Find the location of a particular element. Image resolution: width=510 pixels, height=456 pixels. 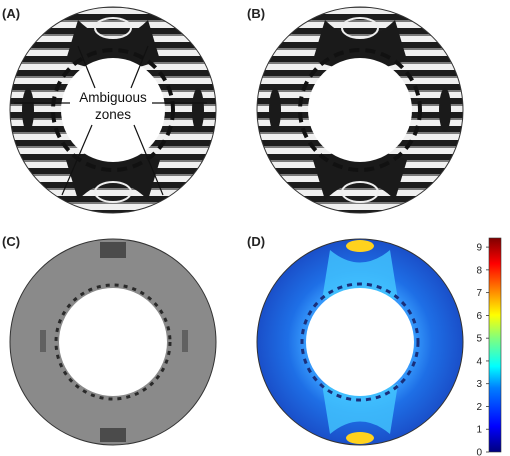

colorbar: 0 1 2 3 4 5 6 7 8 9 is located at coordinates (489, 346).